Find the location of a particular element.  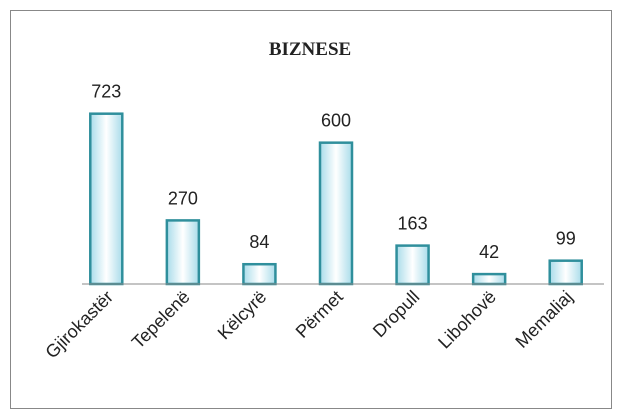

data-label: 600 is located at coordinates (336, 121).